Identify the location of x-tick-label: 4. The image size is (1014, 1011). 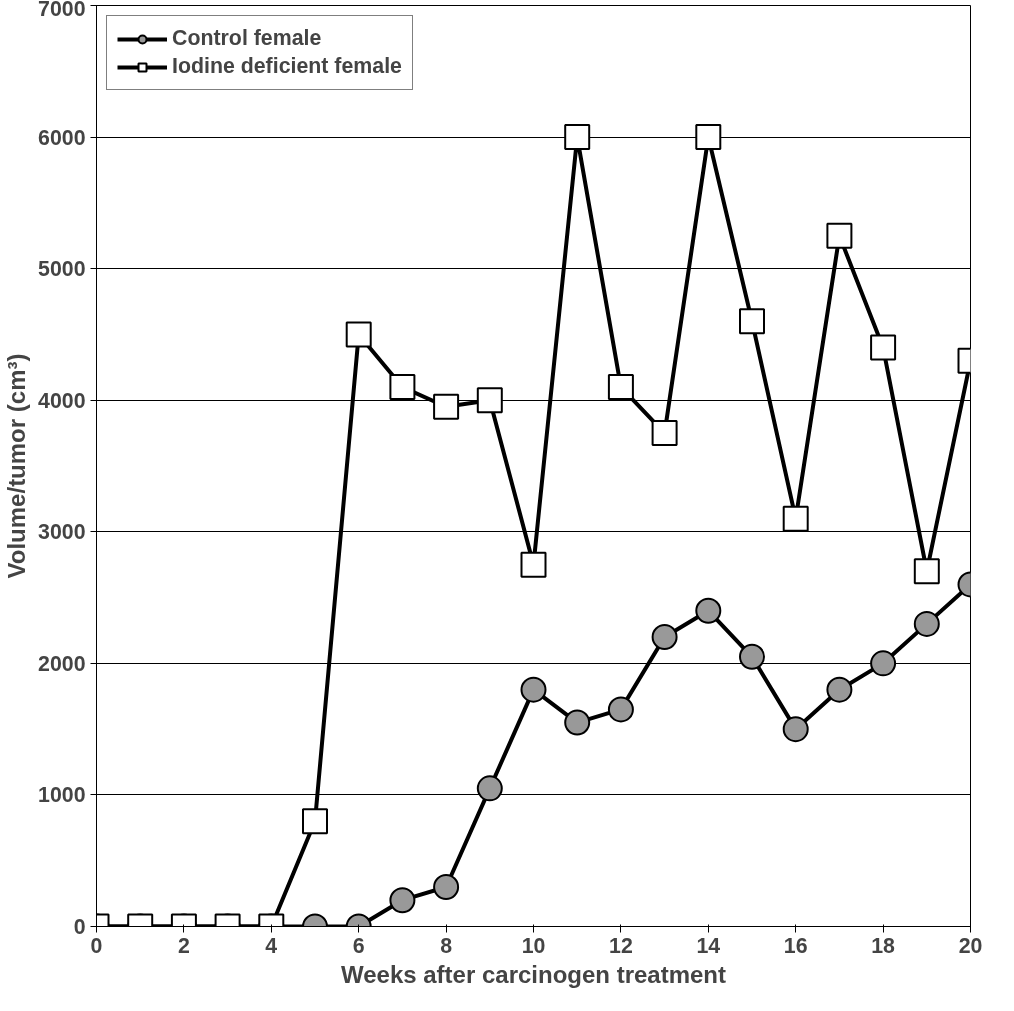
(271, 945).